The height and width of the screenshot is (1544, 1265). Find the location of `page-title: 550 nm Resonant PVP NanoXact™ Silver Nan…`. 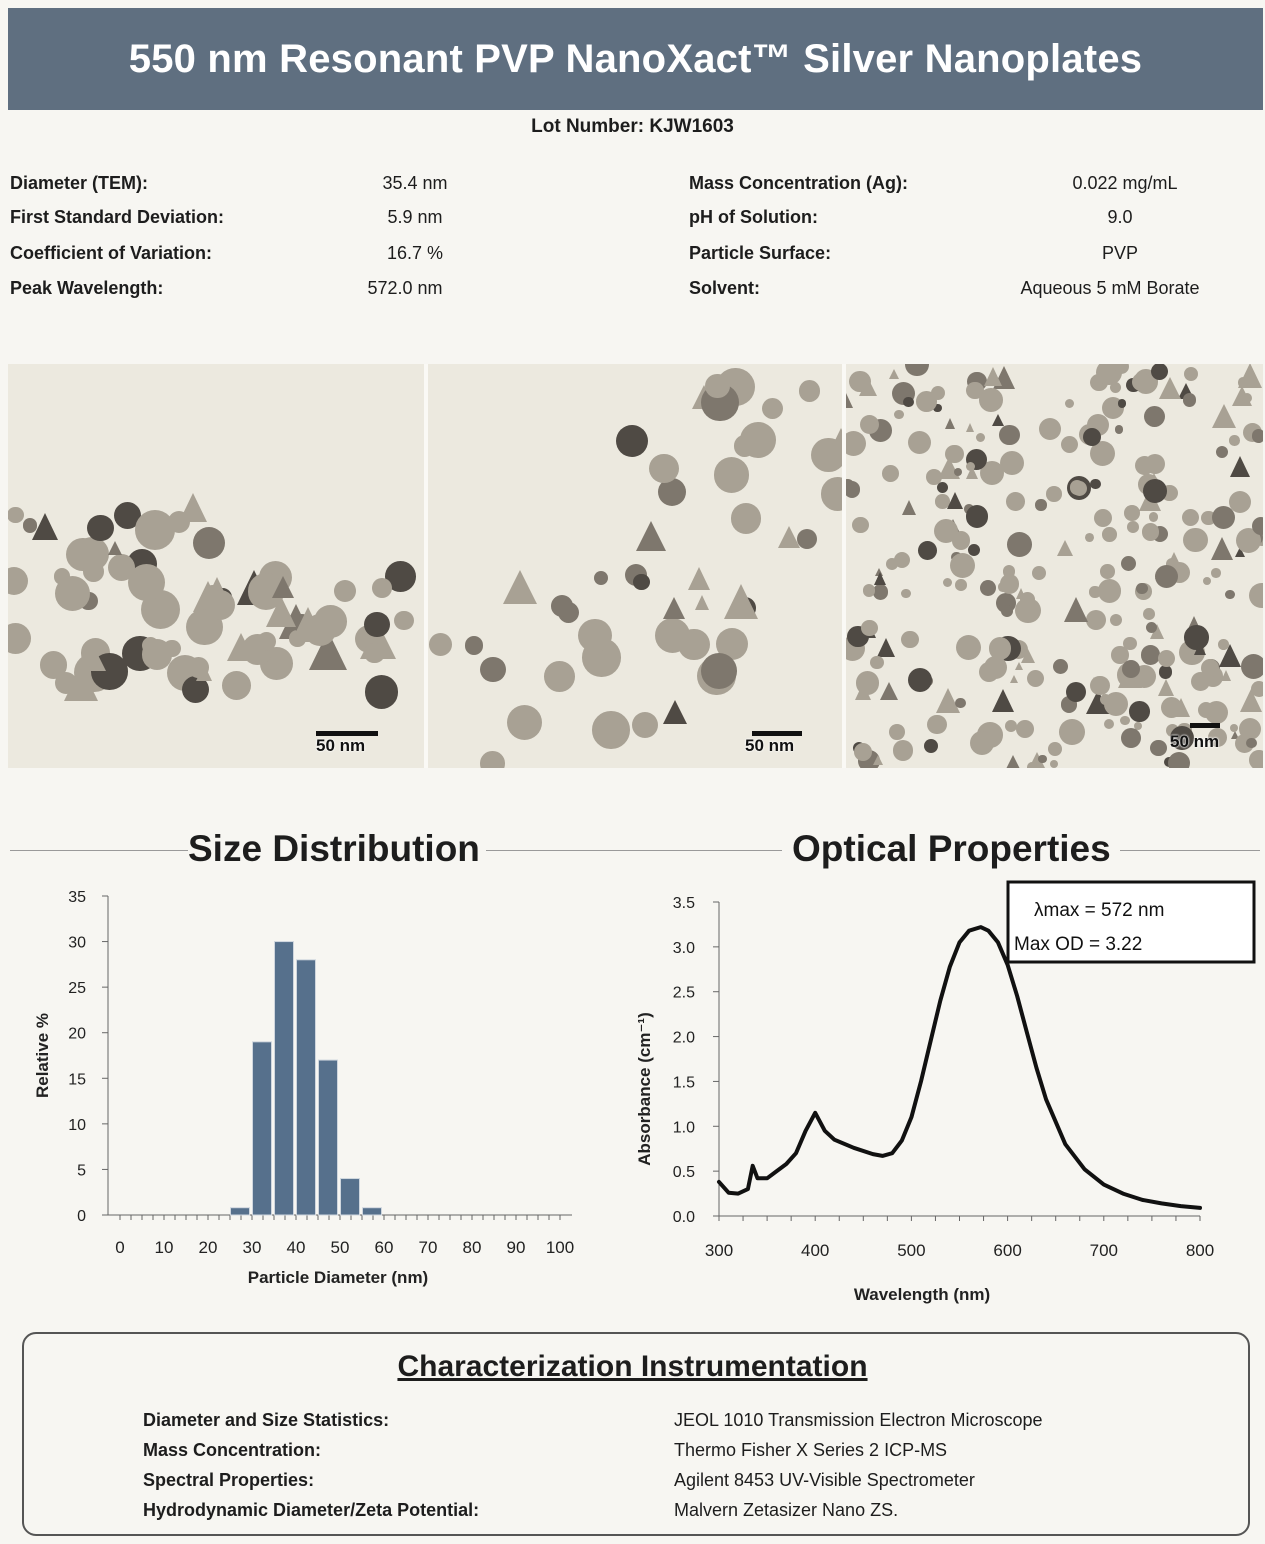

page-title: 550 nm Resonant PVP NanoXact™ Silver Nan… is located at coordinates (635, 59).